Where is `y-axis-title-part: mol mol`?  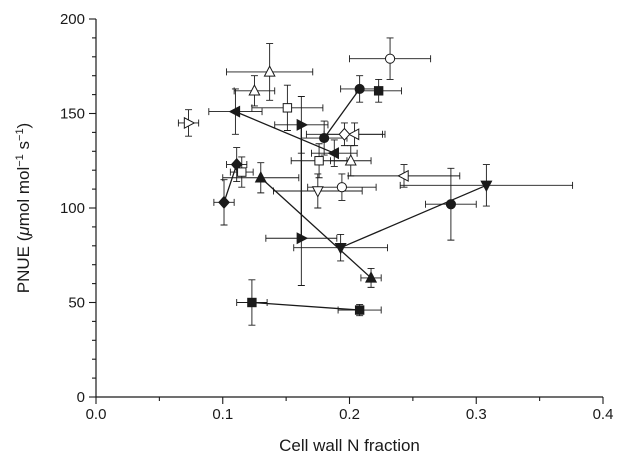 y-axis-title-part: mol mol is located at coordinates (23, 197).